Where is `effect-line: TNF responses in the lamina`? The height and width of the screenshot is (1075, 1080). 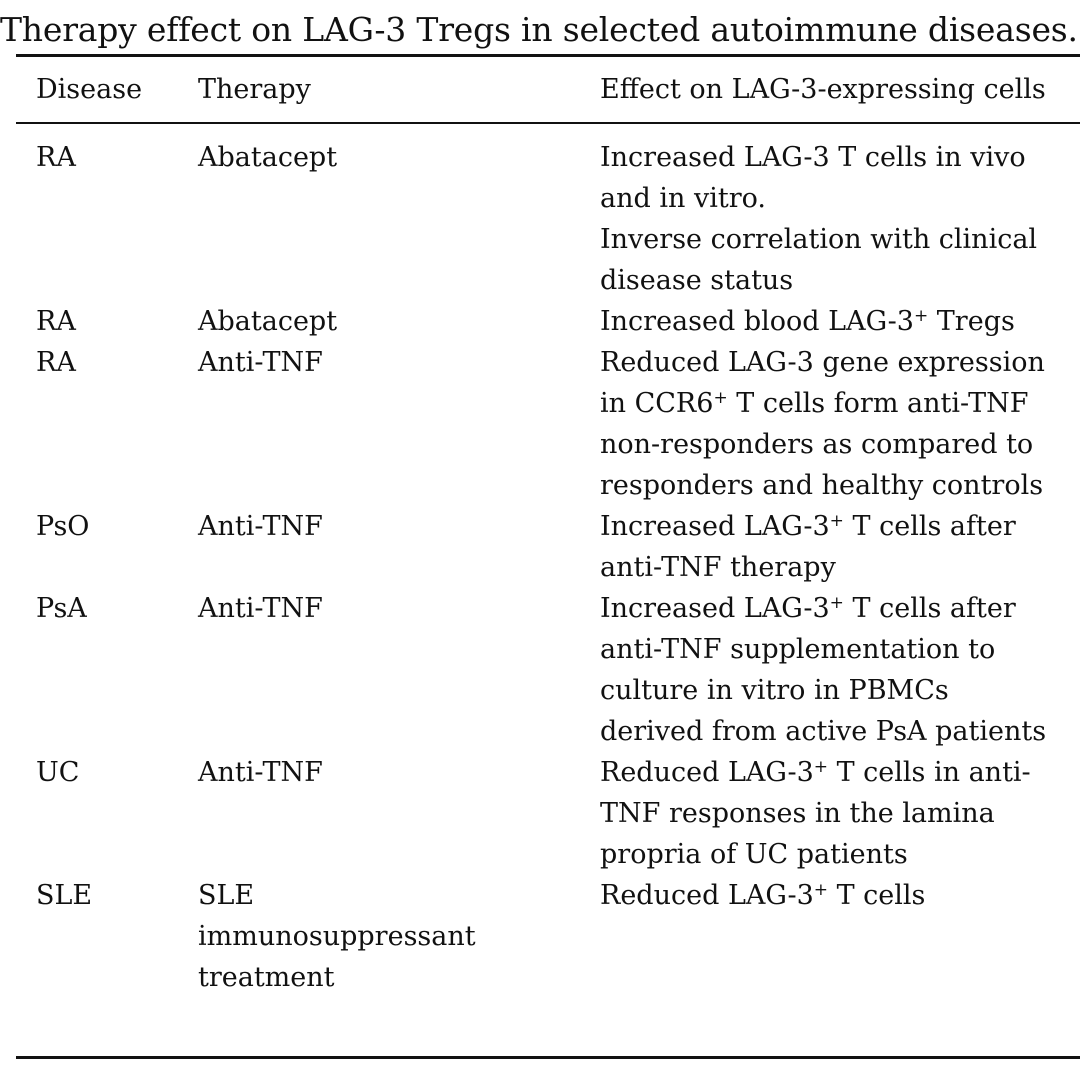
effect-line: TNF responses in the lamina is located at coordinates (840, 813).